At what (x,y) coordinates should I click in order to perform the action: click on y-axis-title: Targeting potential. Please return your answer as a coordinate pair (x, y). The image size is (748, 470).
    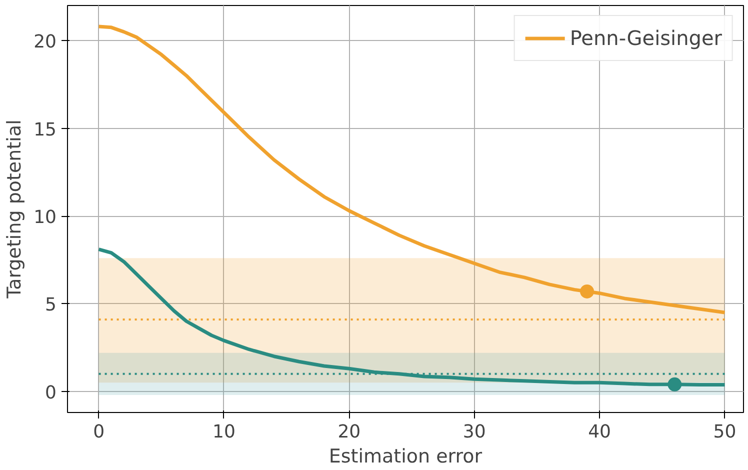
    Looking at the image, I should click on (15, 210).